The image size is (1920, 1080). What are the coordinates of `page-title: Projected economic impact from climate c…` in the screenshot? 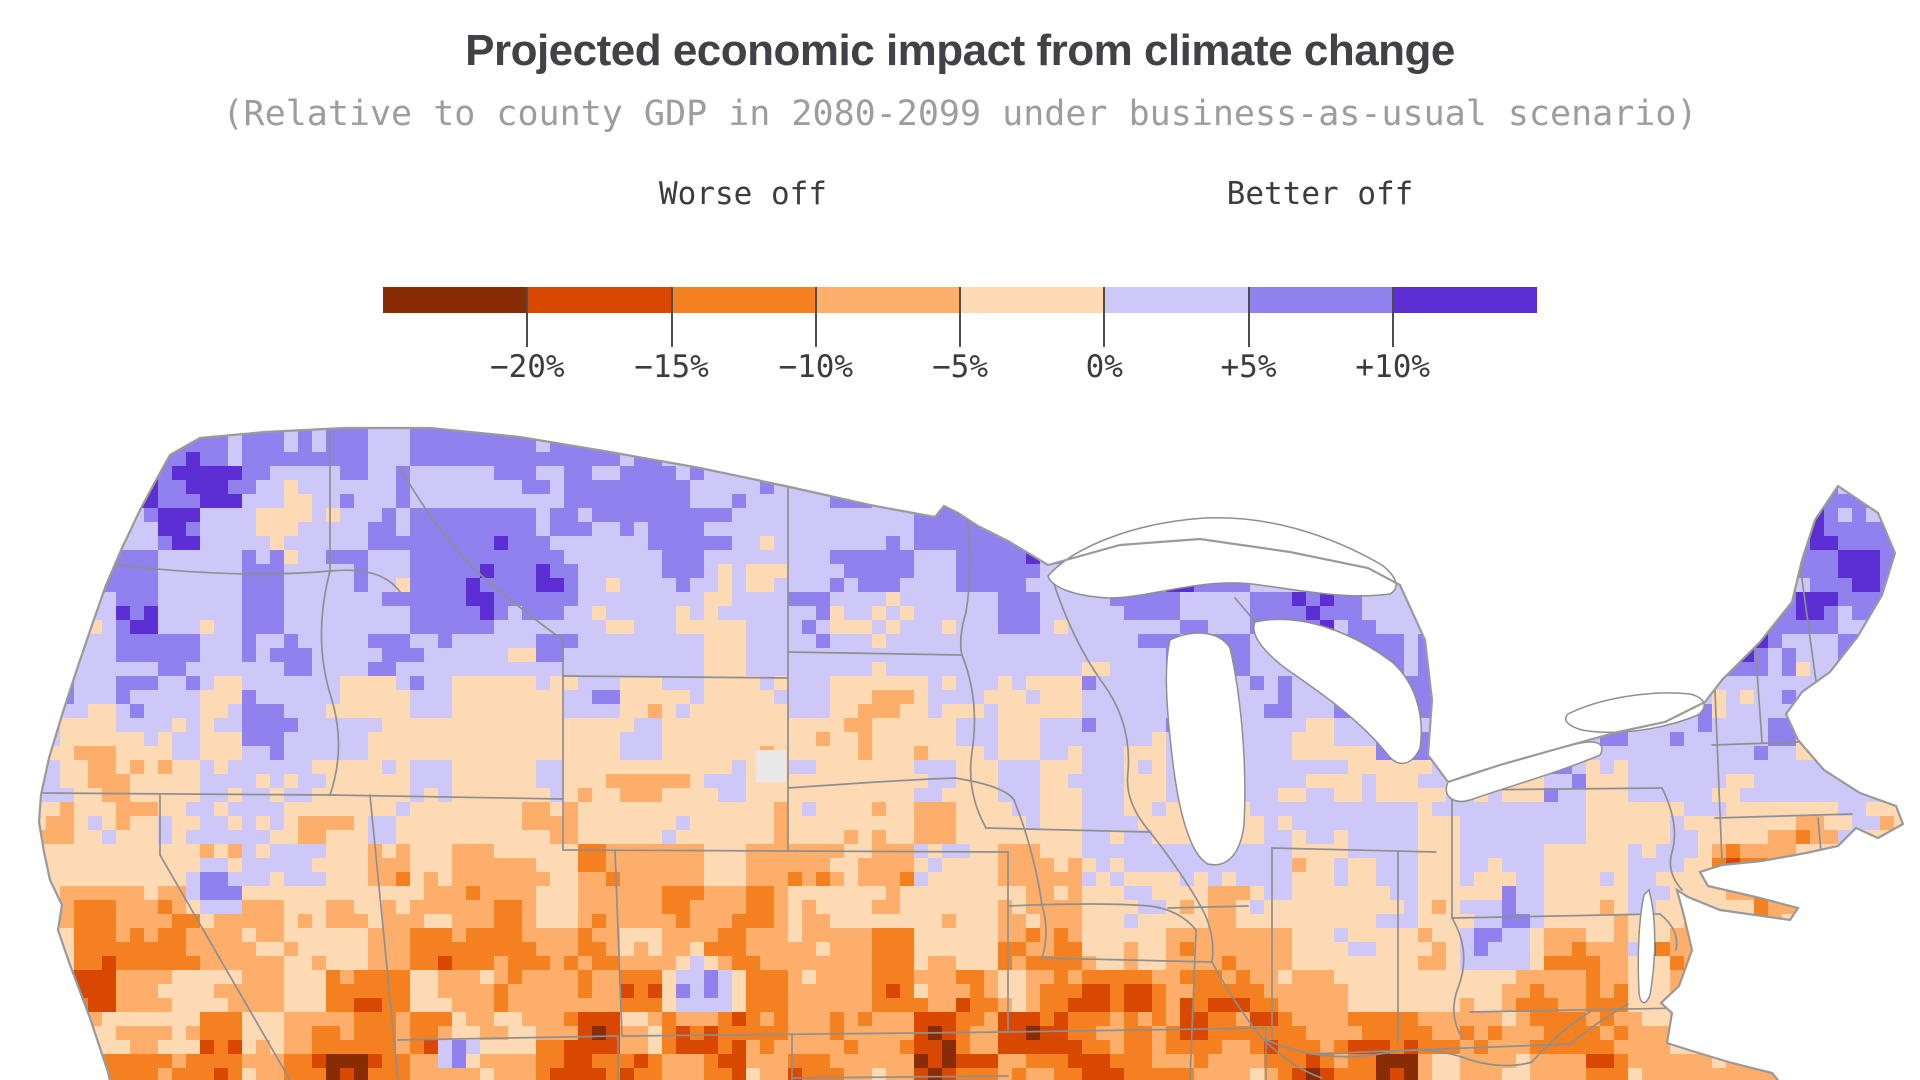 It's located at (960, 50).